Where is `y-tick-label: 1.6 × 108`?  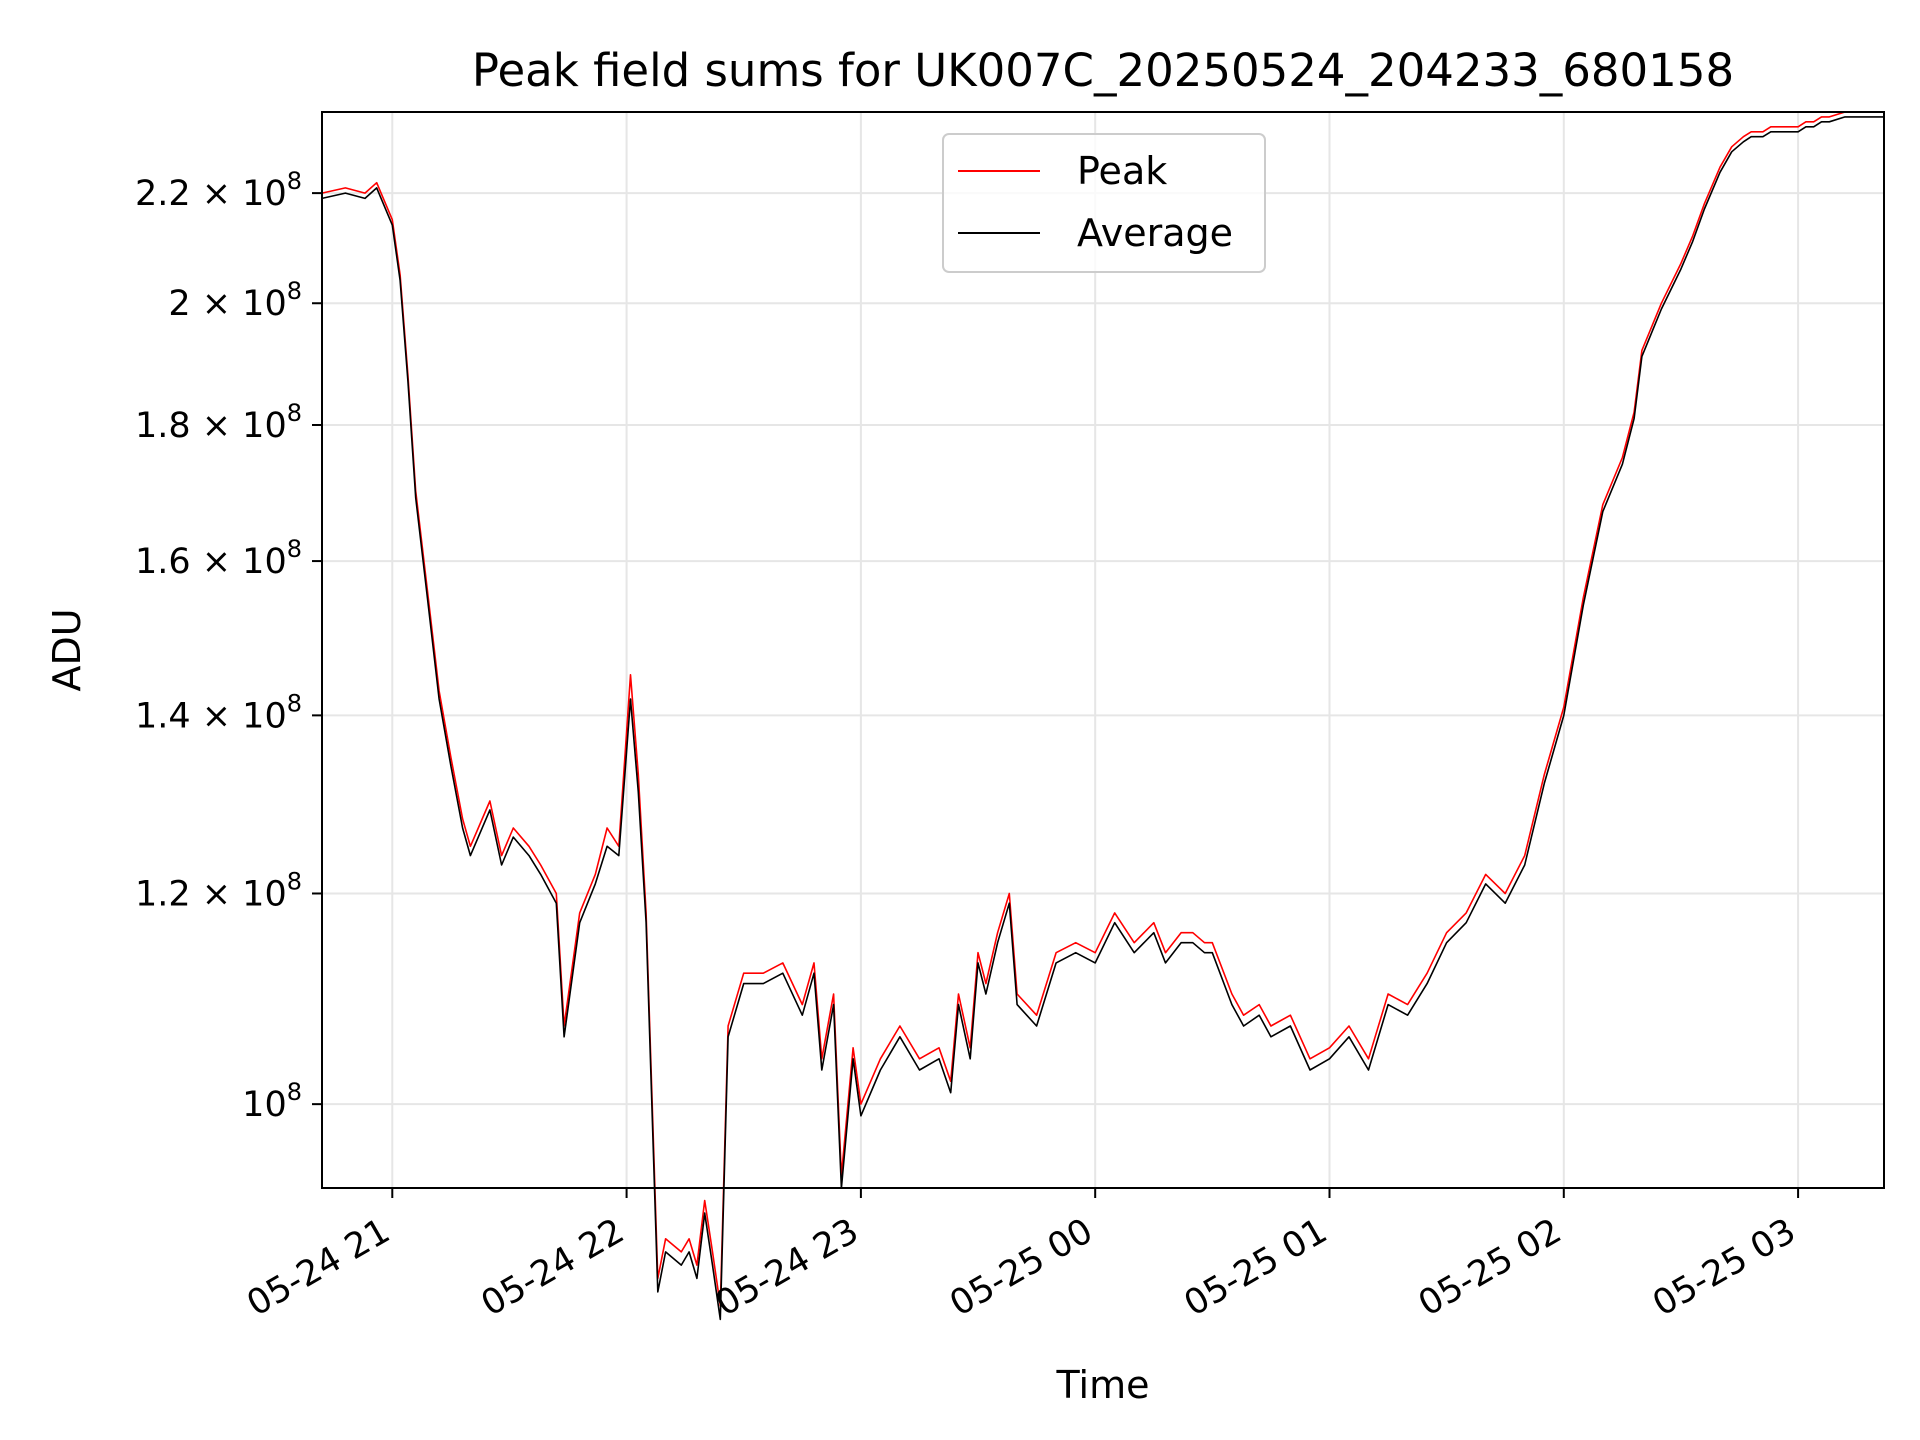 y-tick-label: 1.6 × 108 is located at coordinates (218, 558).